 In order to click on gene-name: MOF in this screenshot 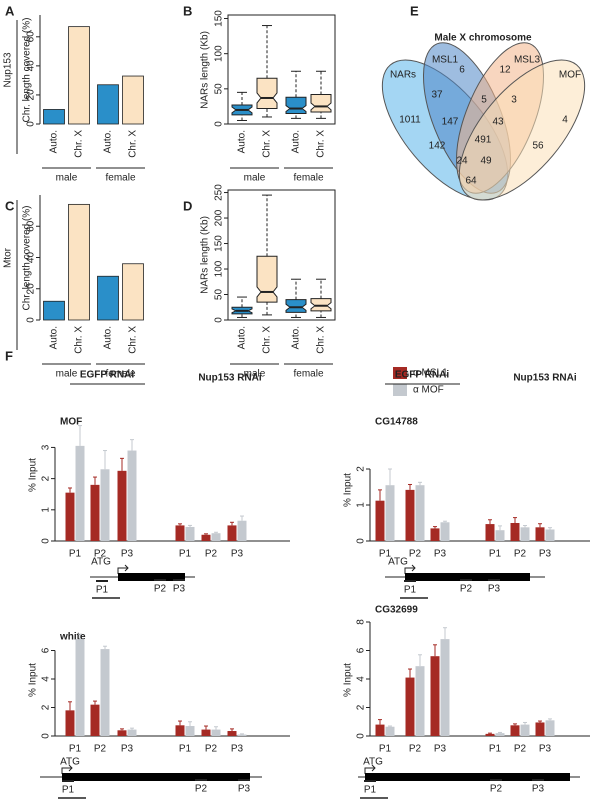, I will do `click(71, 422)`.